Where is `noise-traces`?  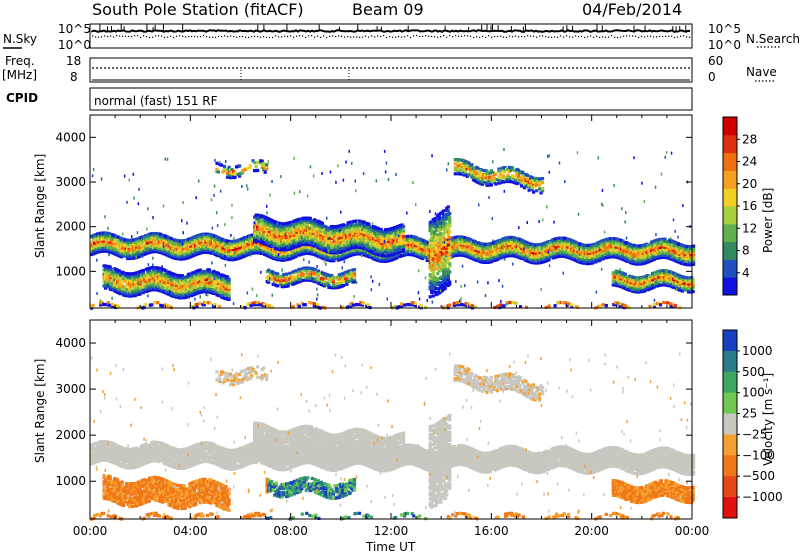 noise-traces is located at coordinates (391, 31).